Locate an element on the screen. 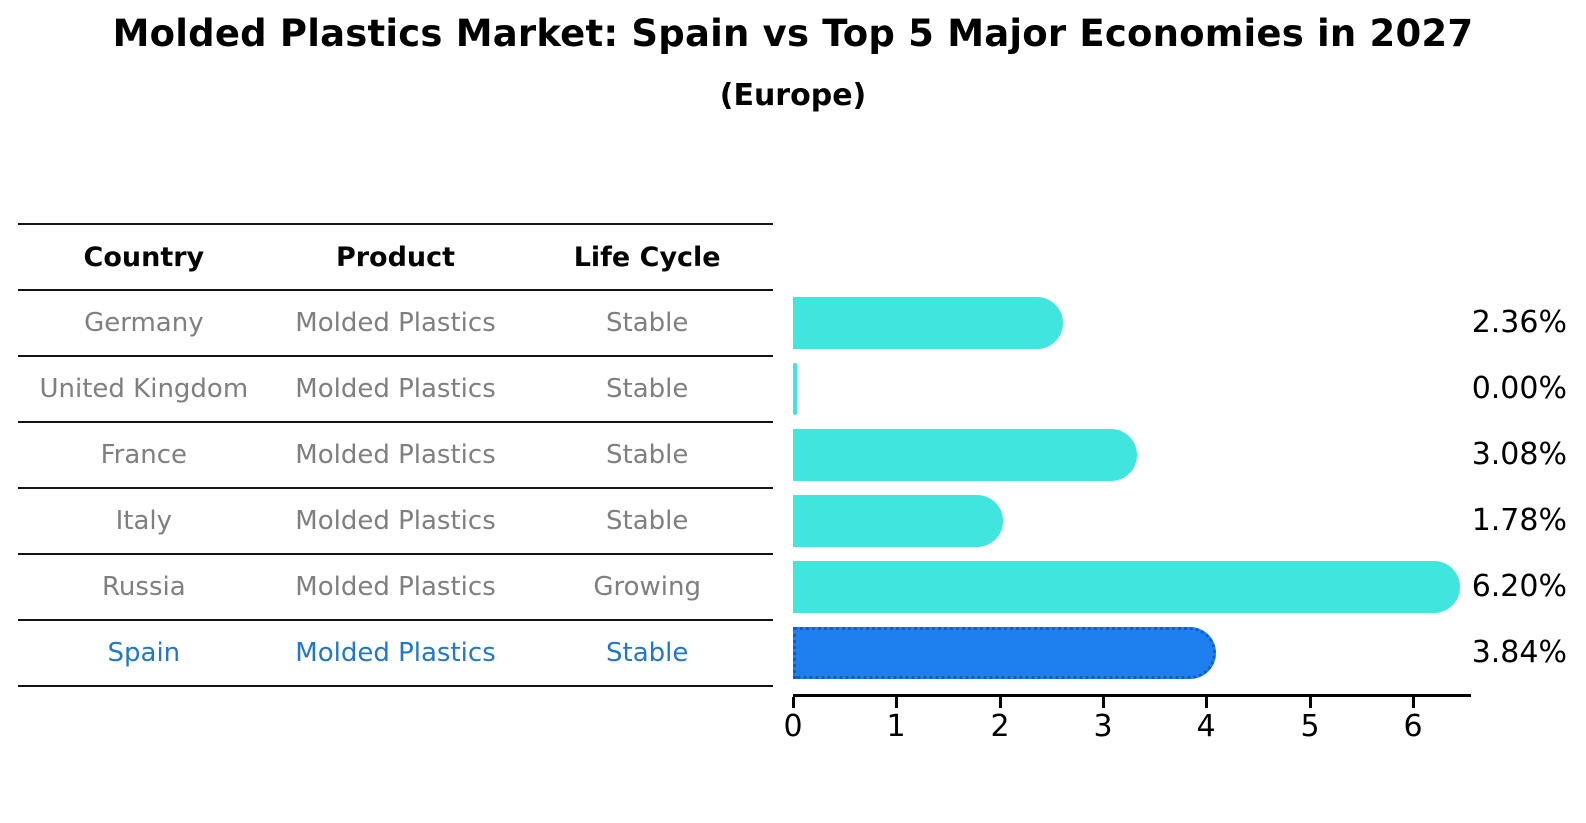  country-cell: Germany is located at coordinates (144, 323).